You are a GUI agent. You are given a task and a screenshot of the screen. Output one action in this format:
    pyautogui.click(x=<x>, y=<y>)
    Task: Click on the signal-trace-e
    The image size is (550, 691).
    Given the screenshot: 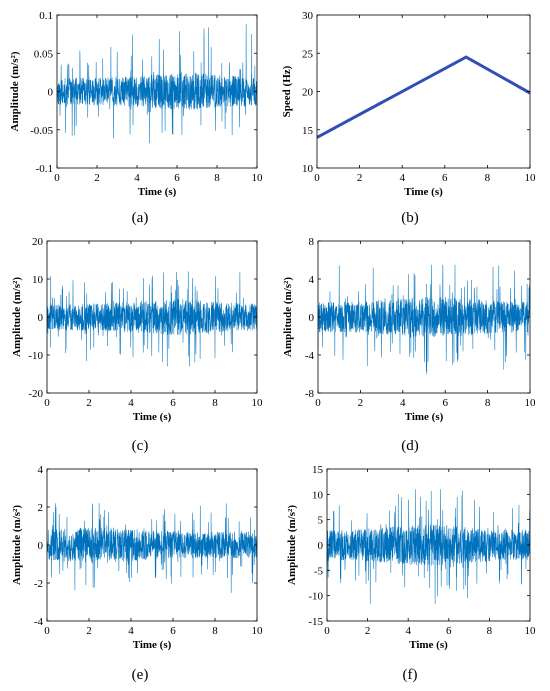 What is the action you would take?
    pyautogui.click(x=152, y=548)
    